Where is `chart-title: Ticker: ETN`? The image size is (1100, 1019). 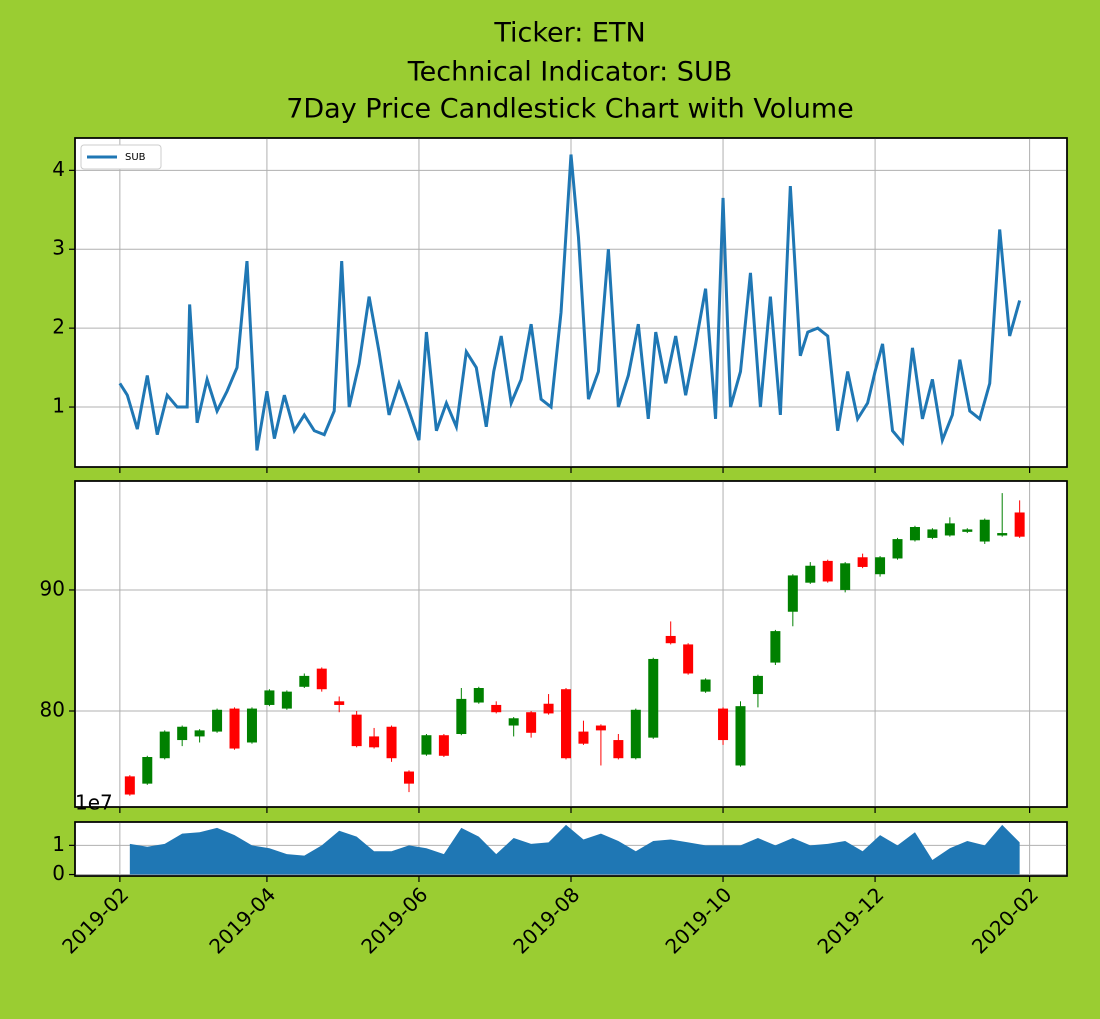 chart-title: Ticker: ETN is located at coordinates (569, 33).